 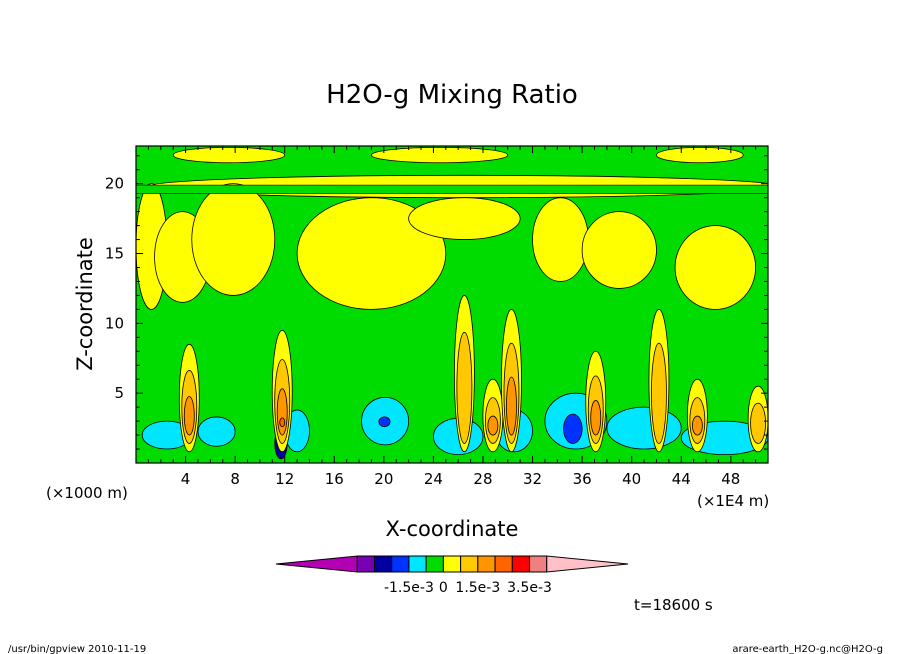 I want to click on chart-title: H2O-g Mixing Ratio, so click(x=452, y=95).